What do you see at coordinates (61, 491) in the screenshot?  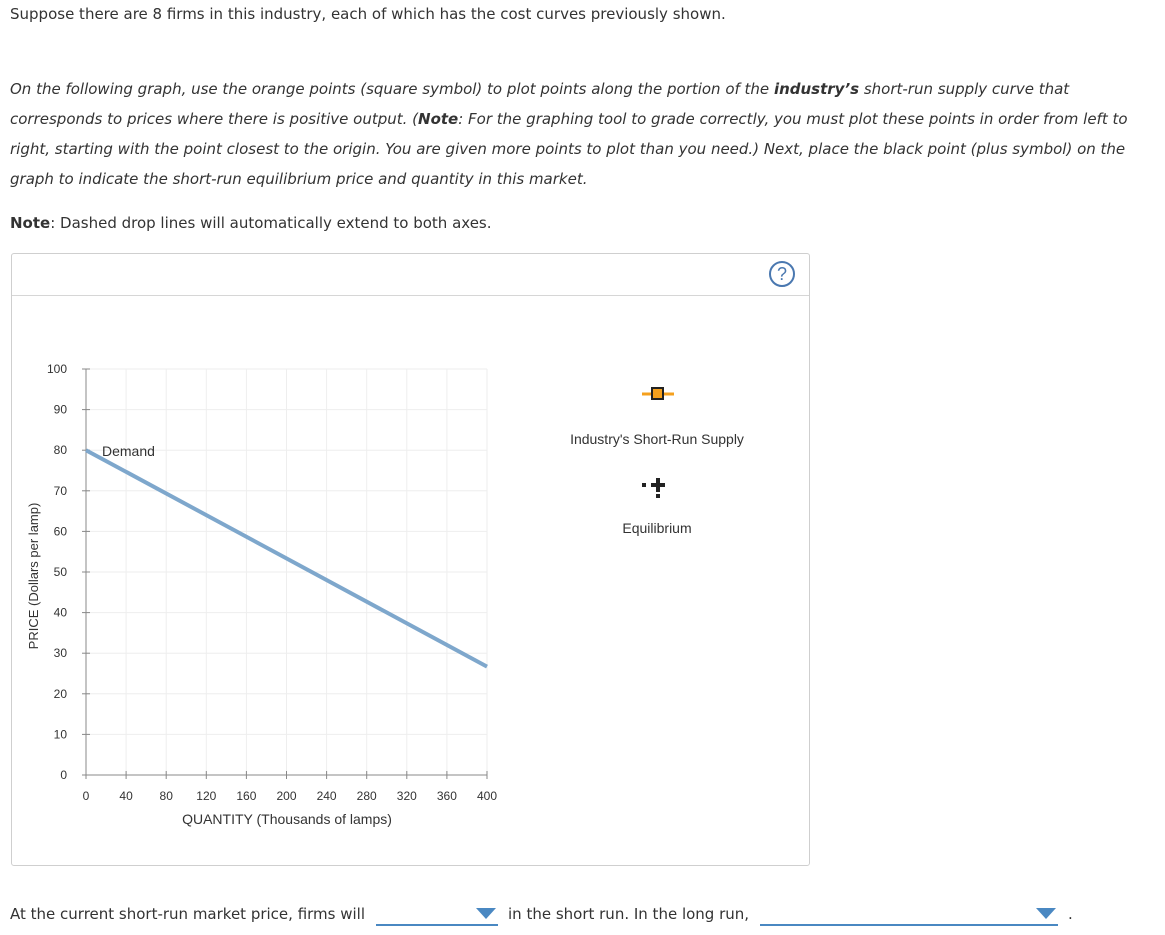 I see `y-tick-label: 70` at bounding box center [61, 491].